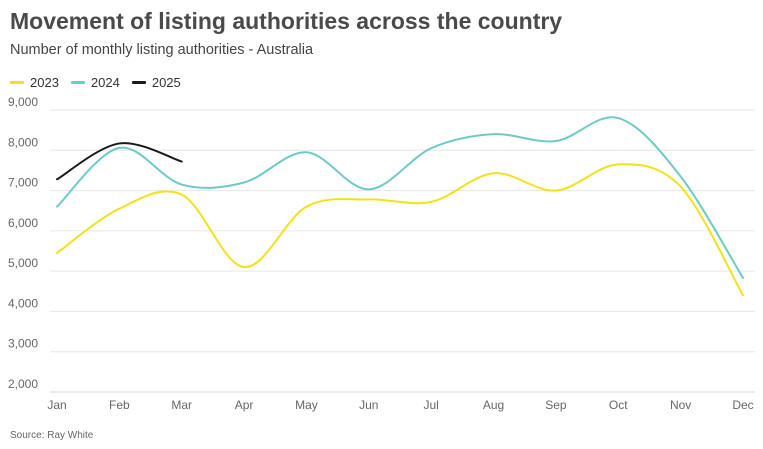 Image resolution: width=763 pixels, height=449 pixels. What do you see at coordinates (119, 161) in the screenshot?
I see `series-line-2025` at bounding box center [119, 161].